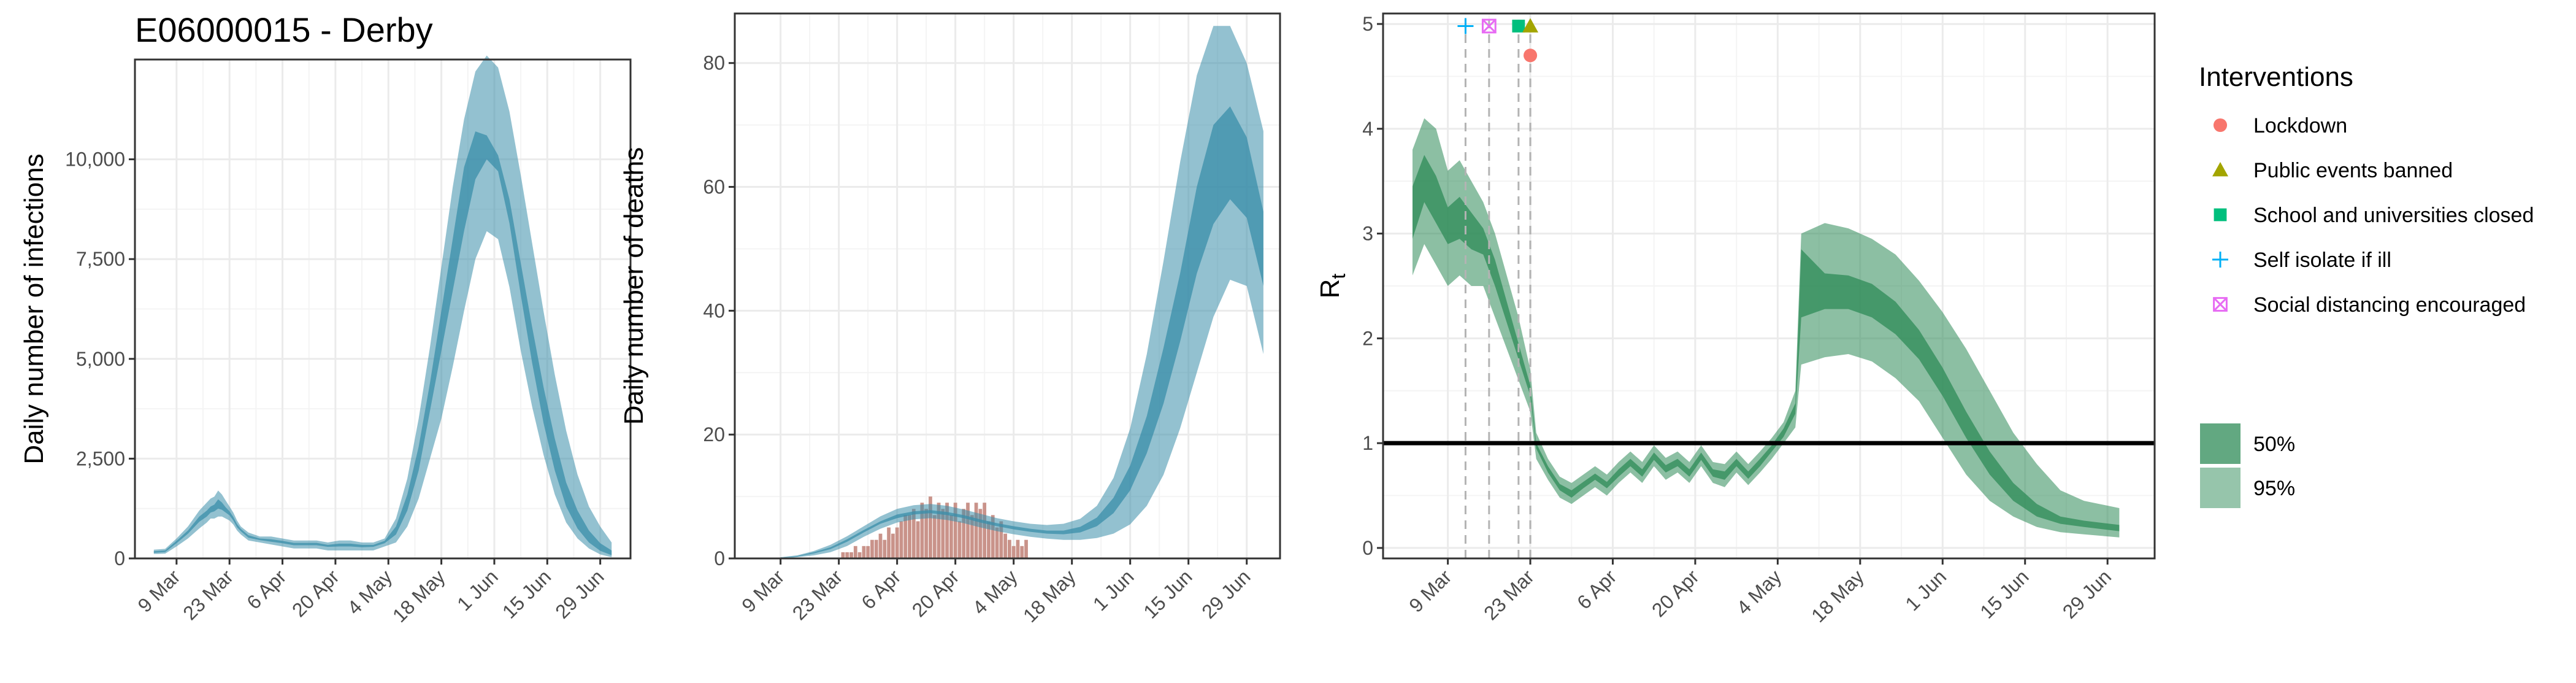  Describe the element at coordinates (2389, 305) in the screenshot. I see `legend-intervention-label: Social distancing encouraged` at that location.